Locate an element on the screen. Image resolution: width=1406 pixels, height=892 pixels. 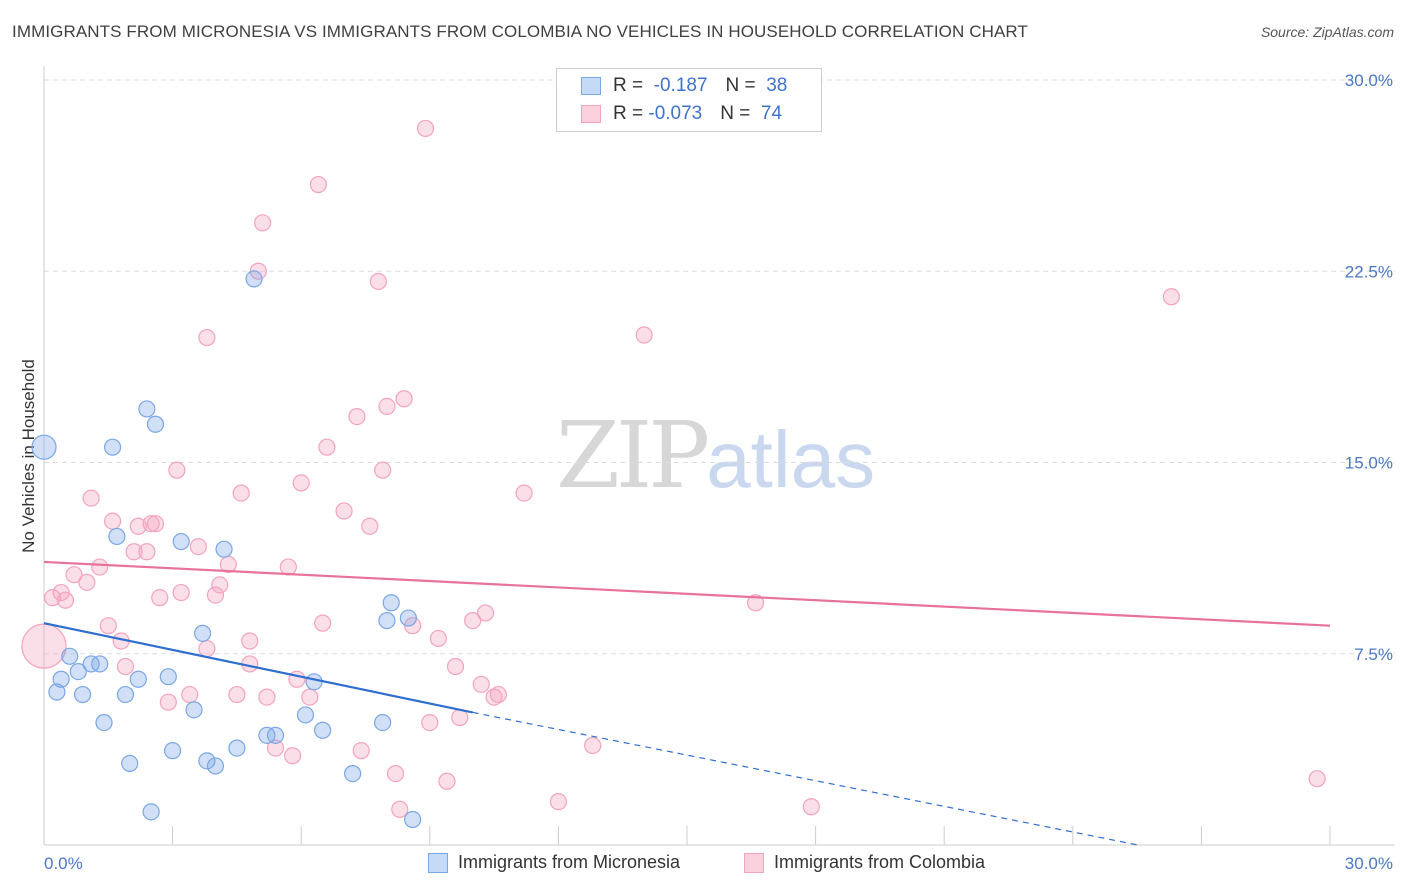
legend-row-colombia: R = -0.073 N = 74 is located at coordinates (681, 114).